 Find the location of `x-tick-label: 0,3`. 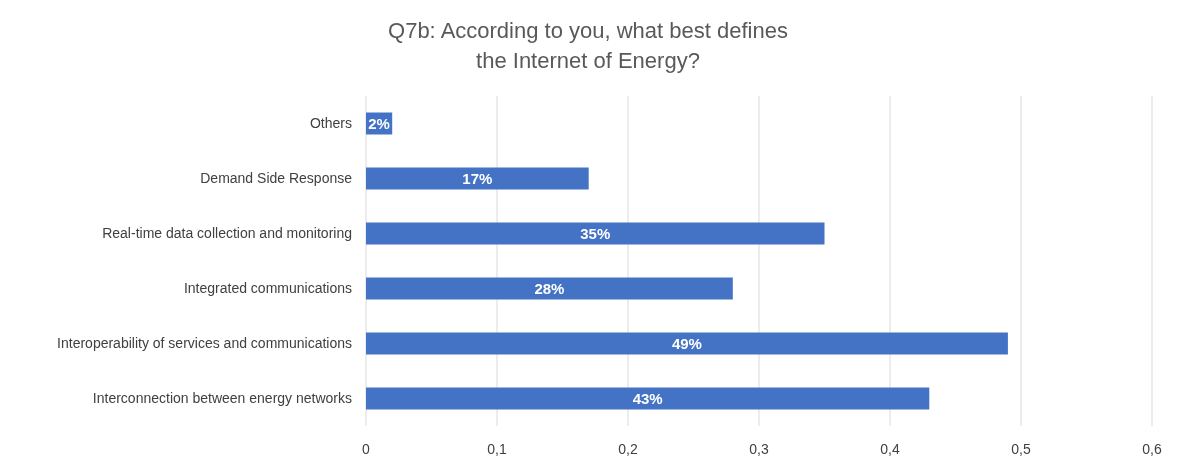

x-tick-label: 0,3 is located at coordinates (759, 448).